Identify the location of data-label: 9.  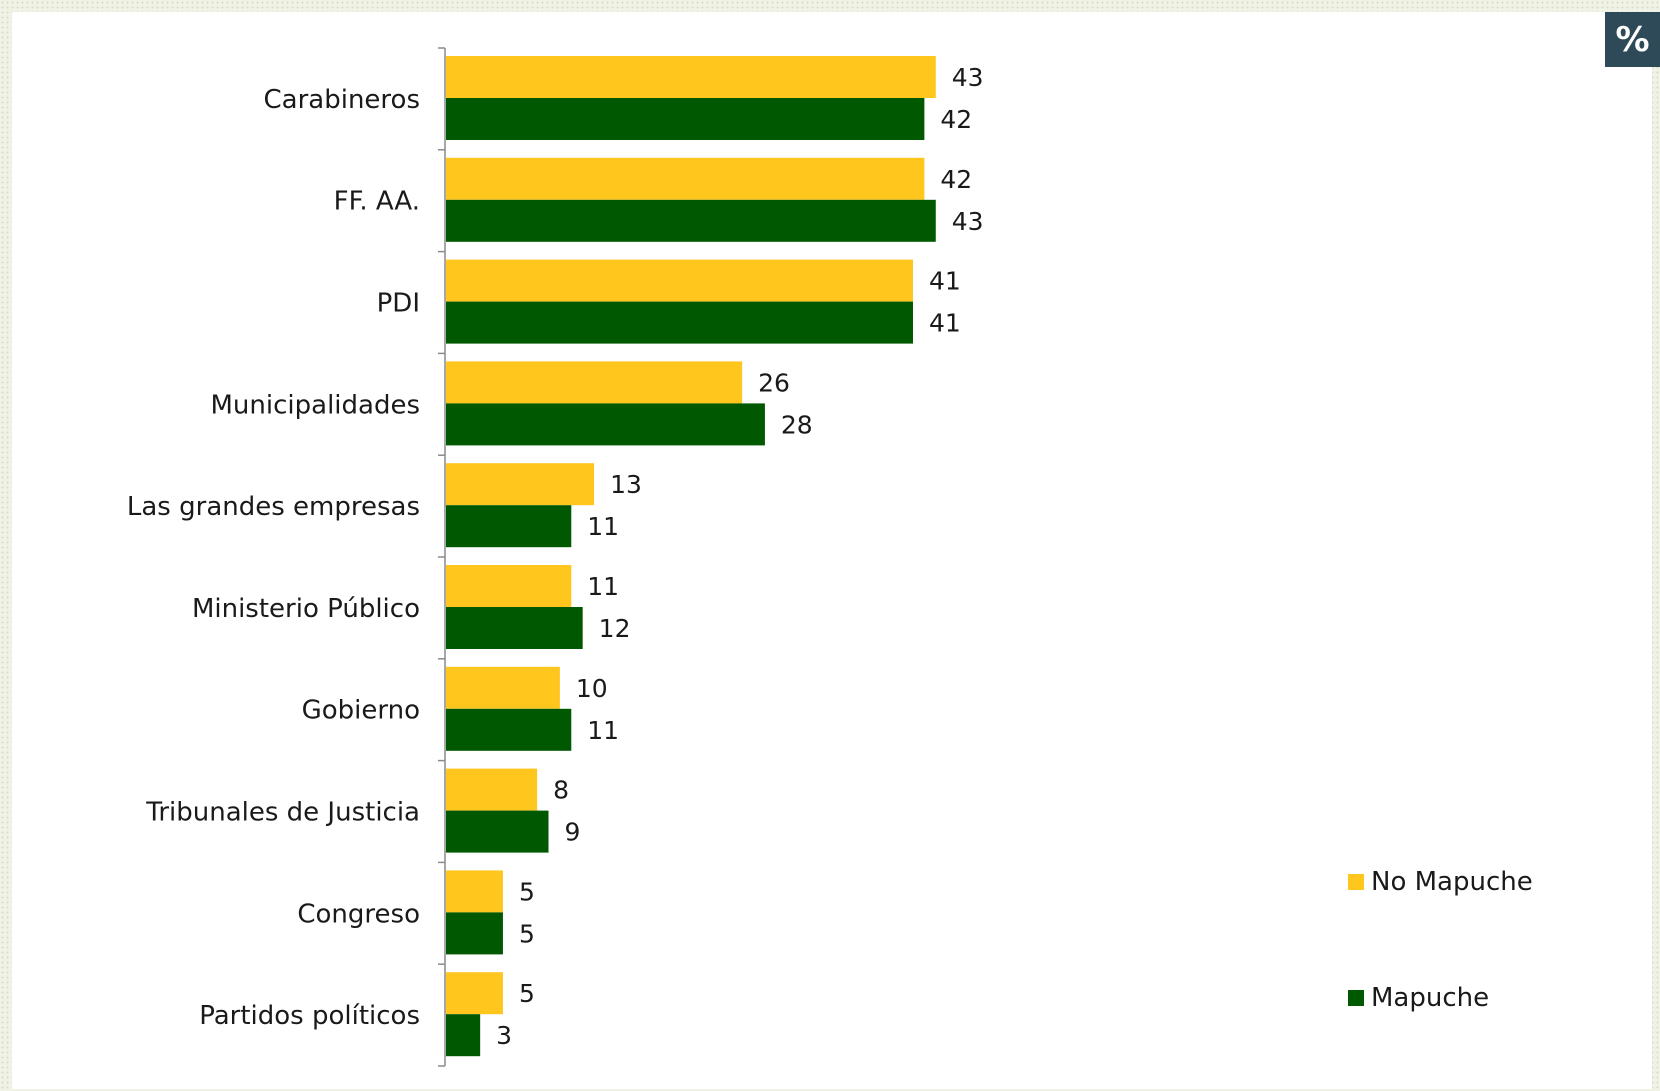
(573, 832).